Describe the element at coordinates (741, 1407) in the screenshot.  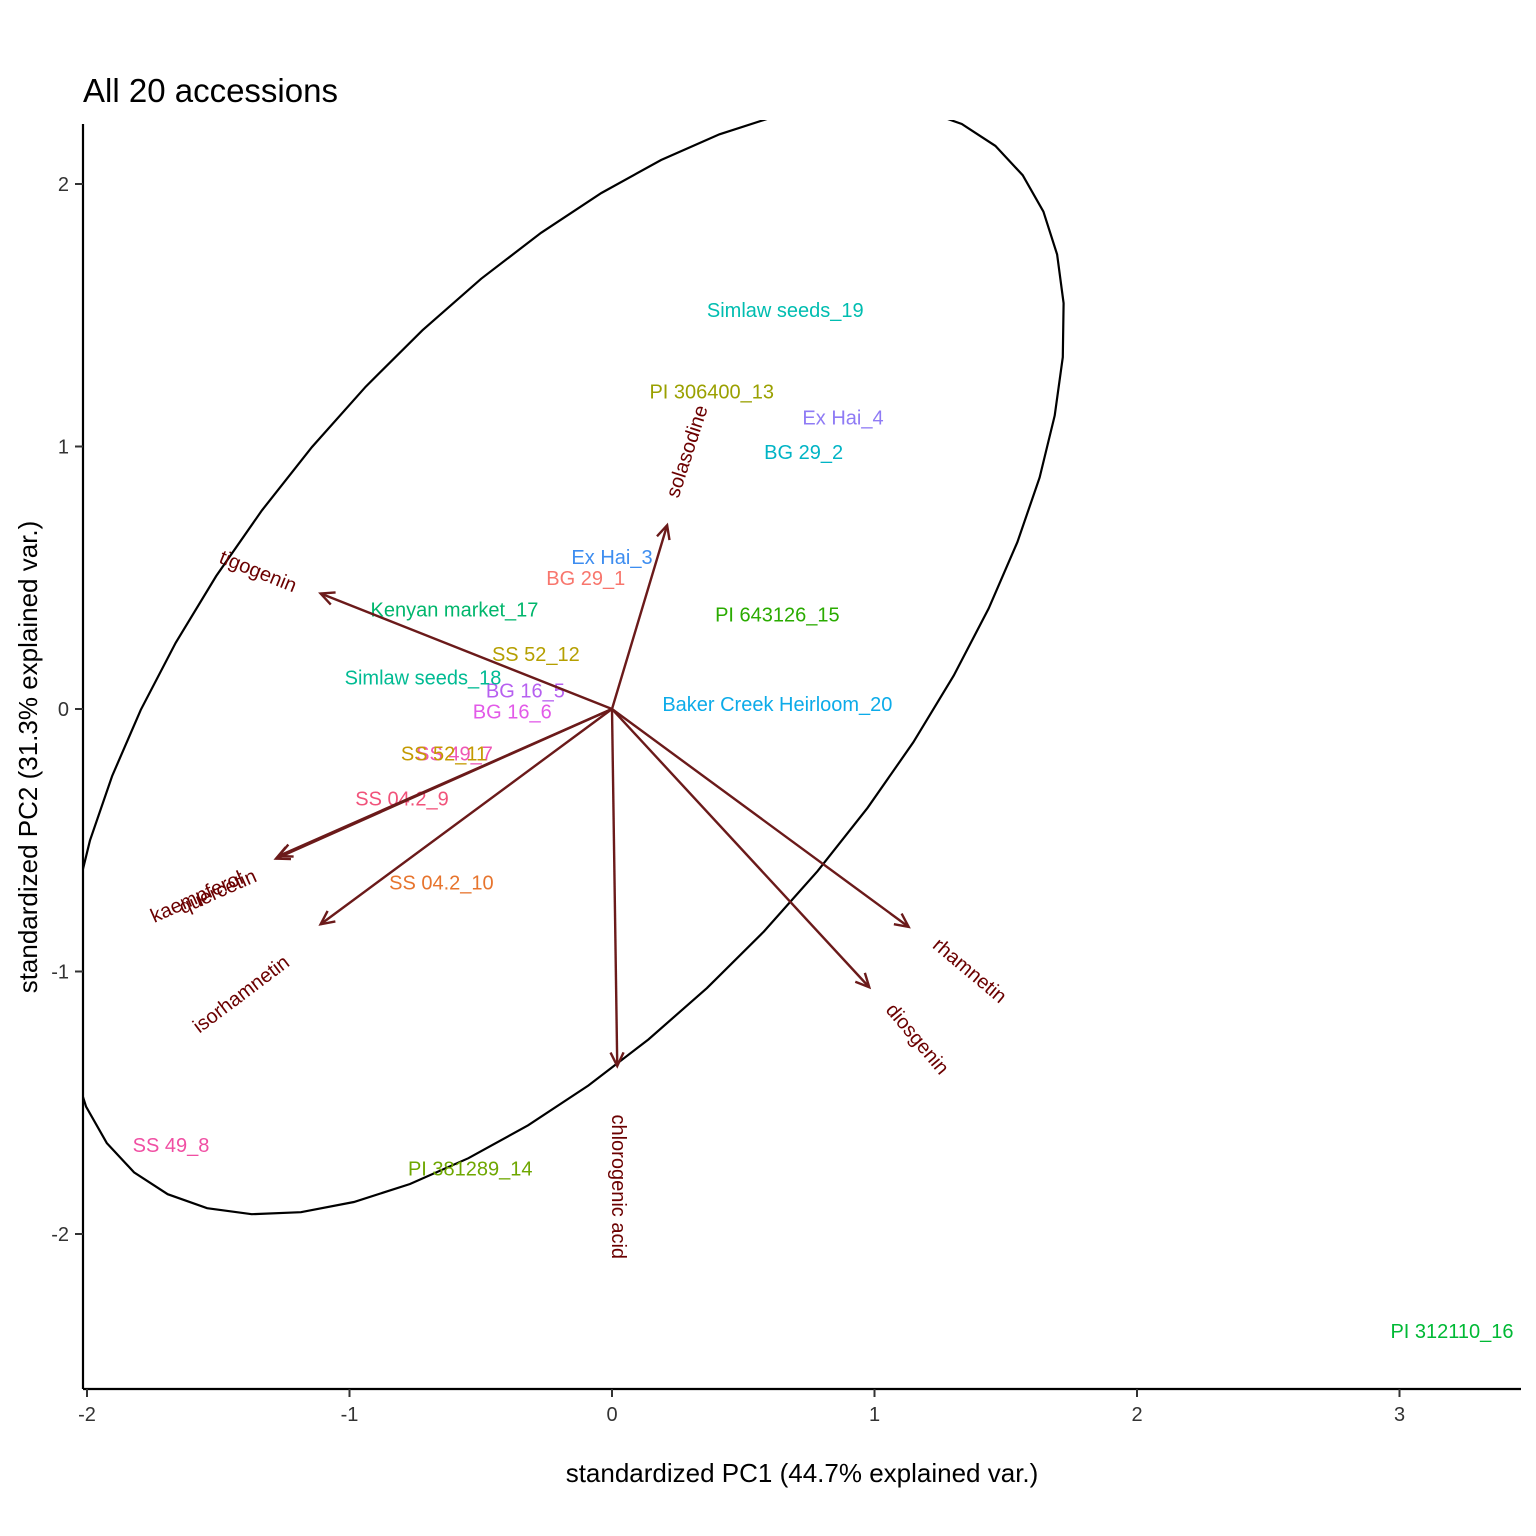
I see `x-axis-ticks: -2 -1 0 1 2 3` at that location.